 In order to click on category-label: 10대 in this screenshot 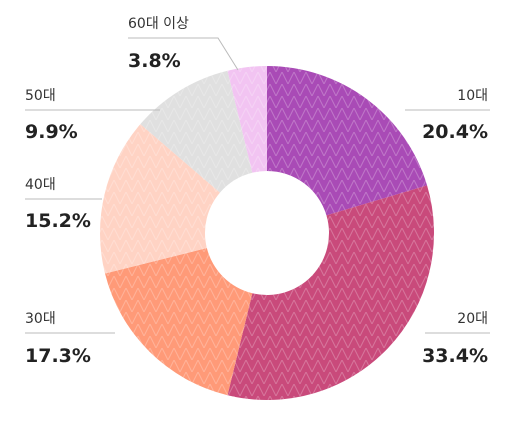, I will do `click(472, 96)`.